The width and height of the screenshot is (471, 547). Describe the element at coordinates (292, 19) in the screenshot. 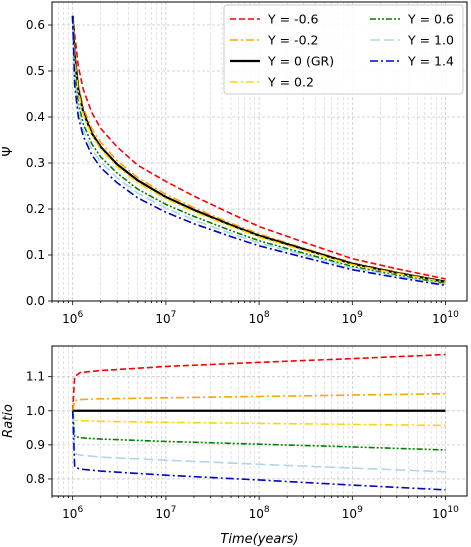

I see `legend-label-y-0-6: Y = -0.6` at that location.